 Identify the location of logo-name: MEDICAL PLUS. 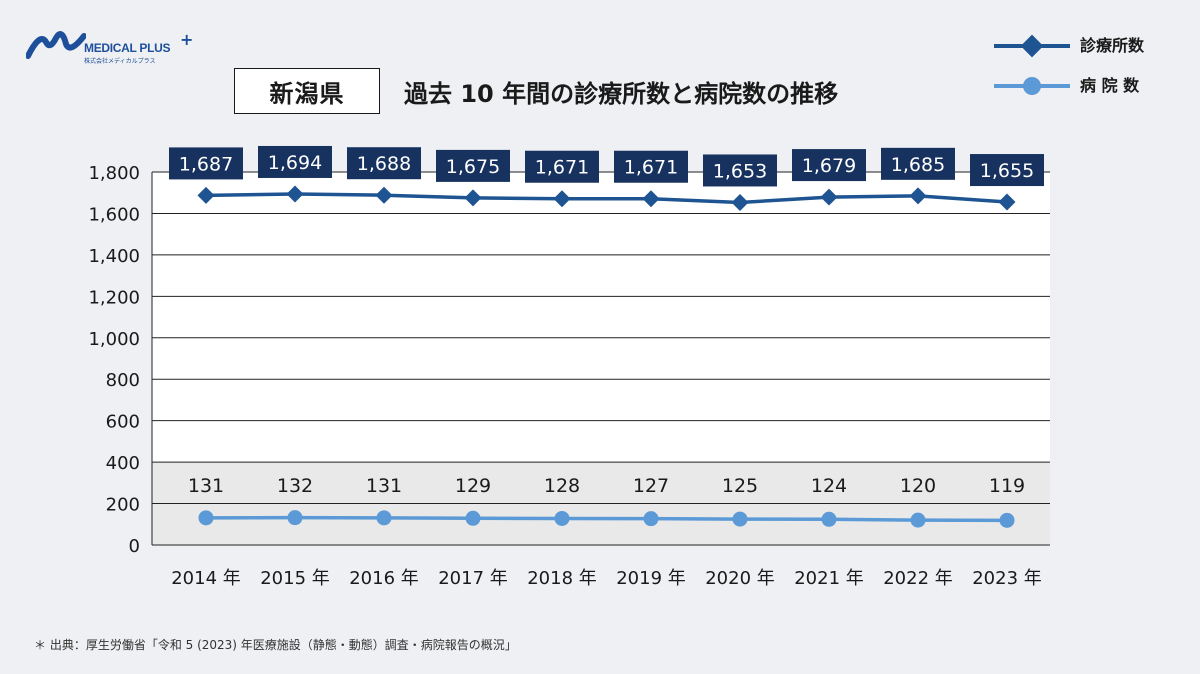
(127, 48).